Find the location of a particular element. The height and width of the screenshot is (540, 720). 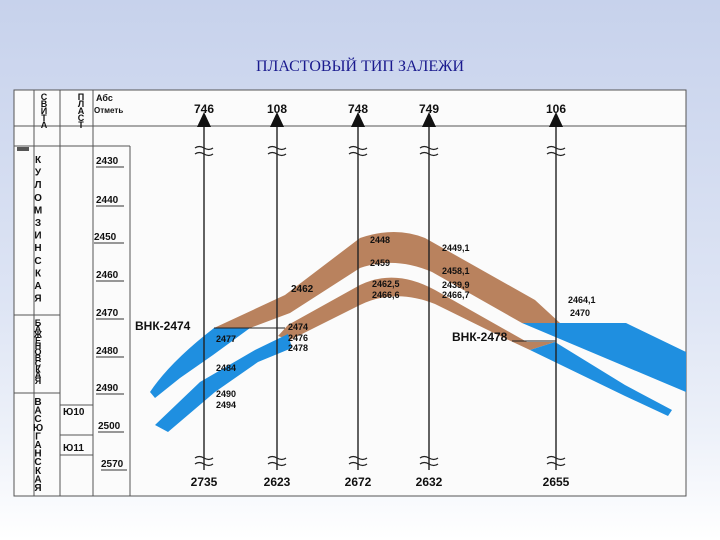

vertical-letter: Б is located at coordinates (38, 323).